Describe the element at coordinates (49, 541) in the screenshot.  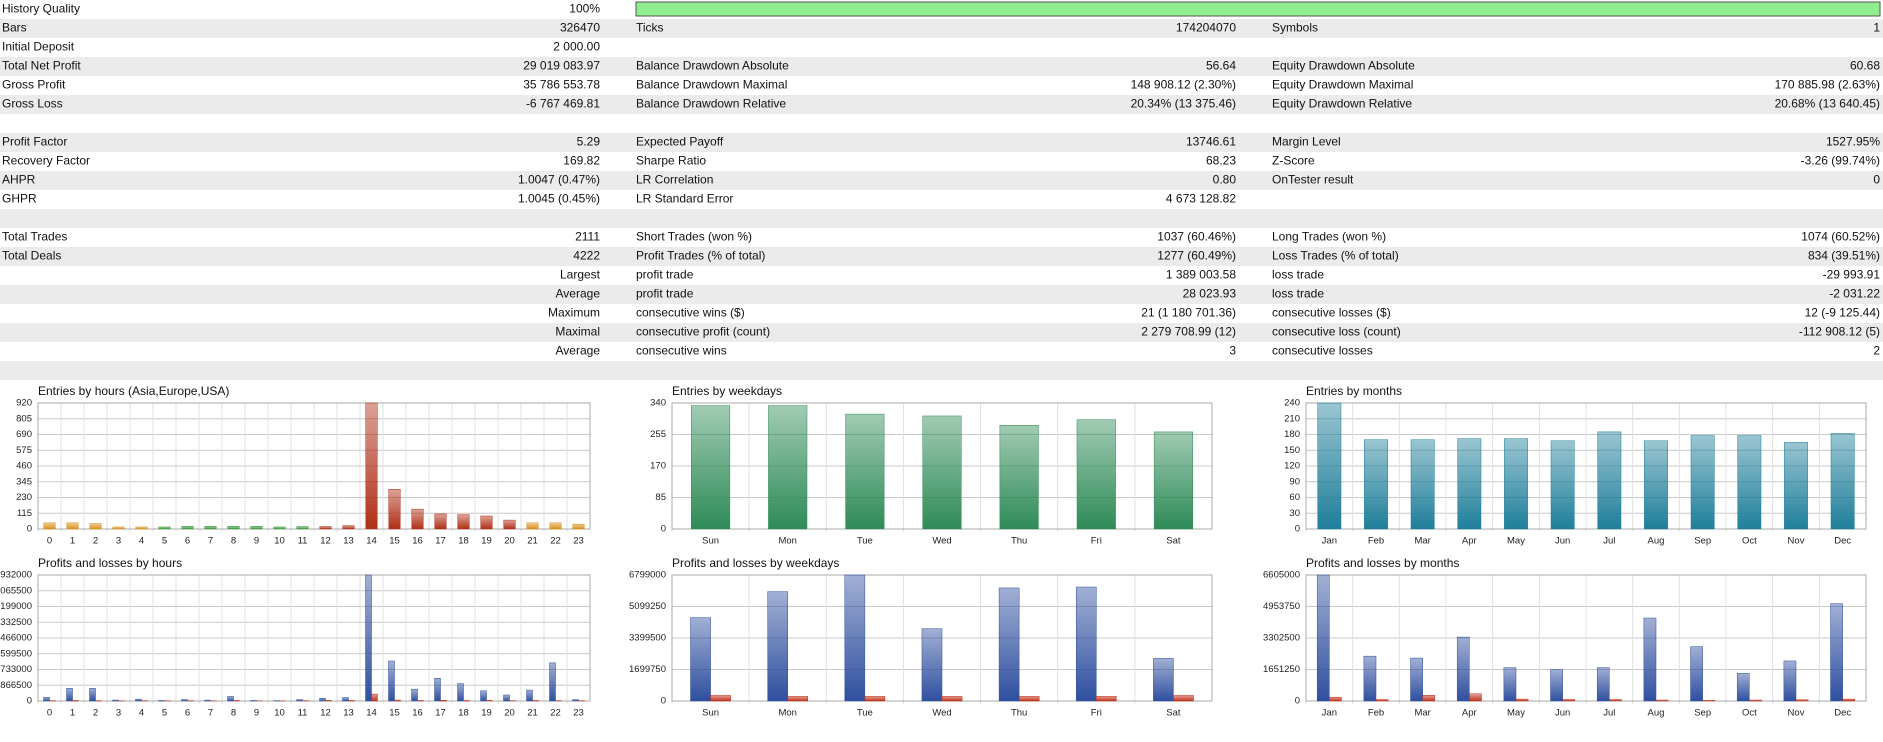
I see `x-tick-label: 0` at that location.